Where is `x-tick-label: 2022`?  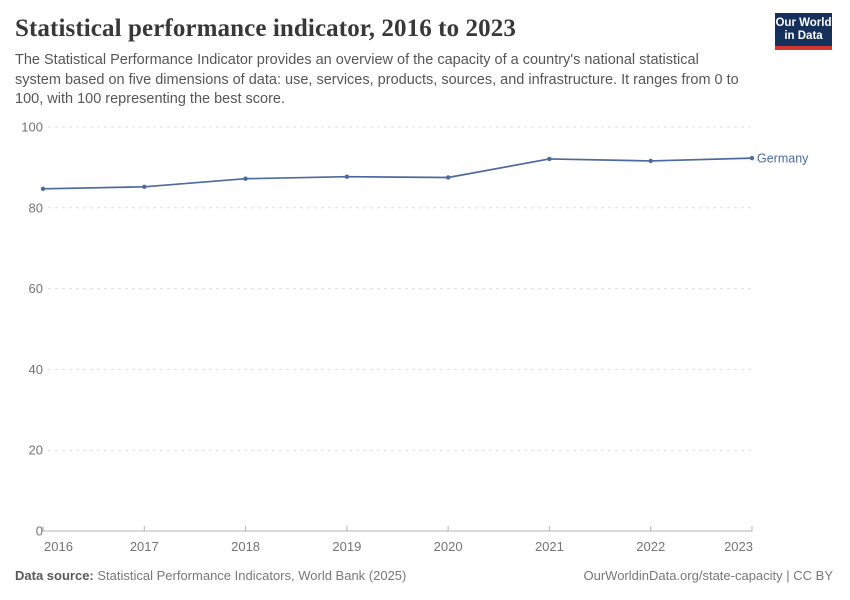
x-tick-label: 2022 is located at coordinates (650, 546).